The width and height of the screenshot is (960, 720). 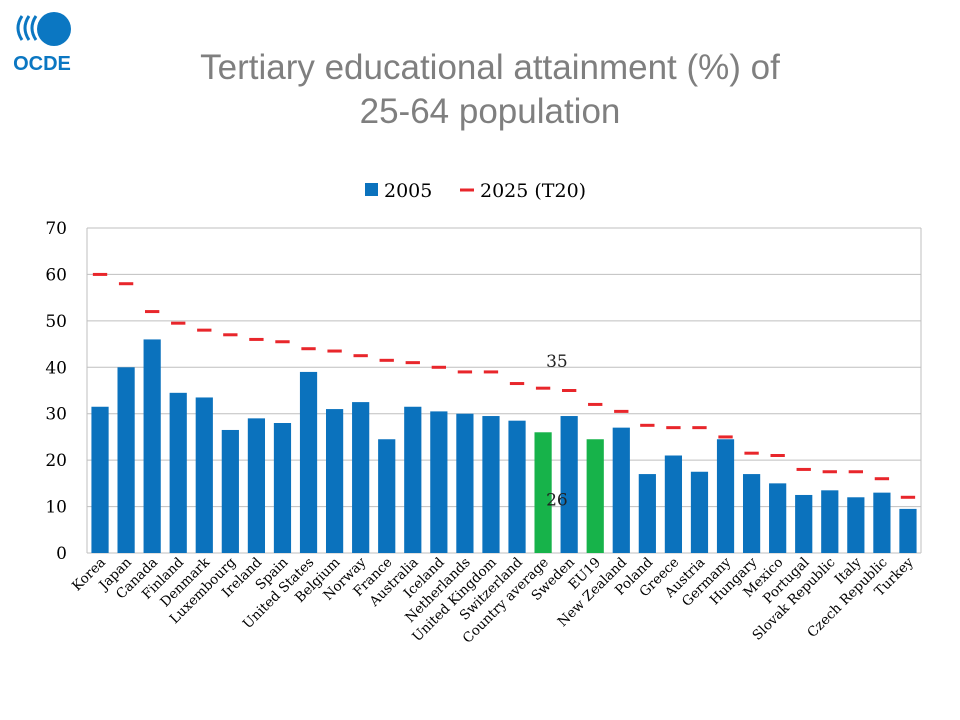 I want to click on title-line-1: Tertiary educational attainment (%) of, so click(x=490, y=67).